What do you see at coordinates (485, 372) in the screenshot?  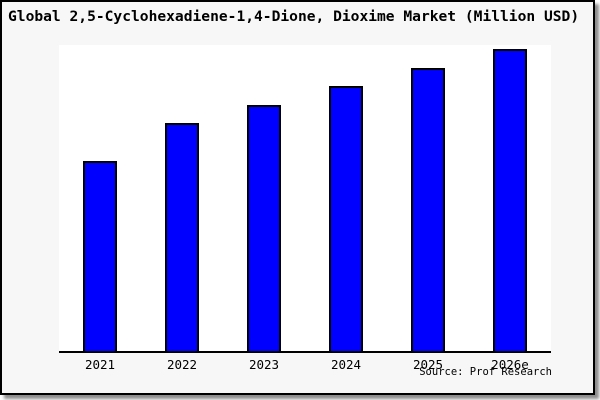 I see `source-note: Source: Prof Research` at bounding box center [485, 372].